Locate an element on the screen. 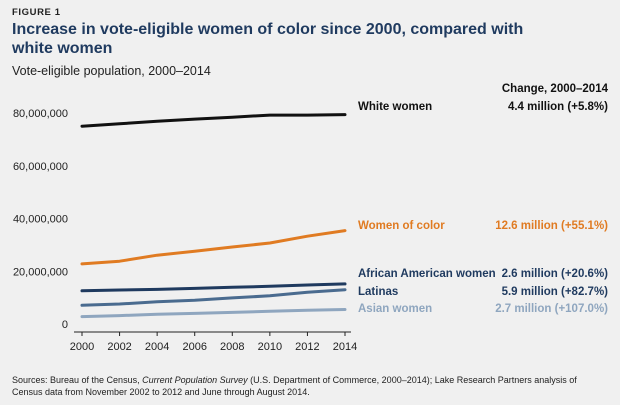 The height and width of the screenshot is (405, 620). chart-subtitle: Vote-eligible population, 2000–2014 is located at coordinates (111, 71).